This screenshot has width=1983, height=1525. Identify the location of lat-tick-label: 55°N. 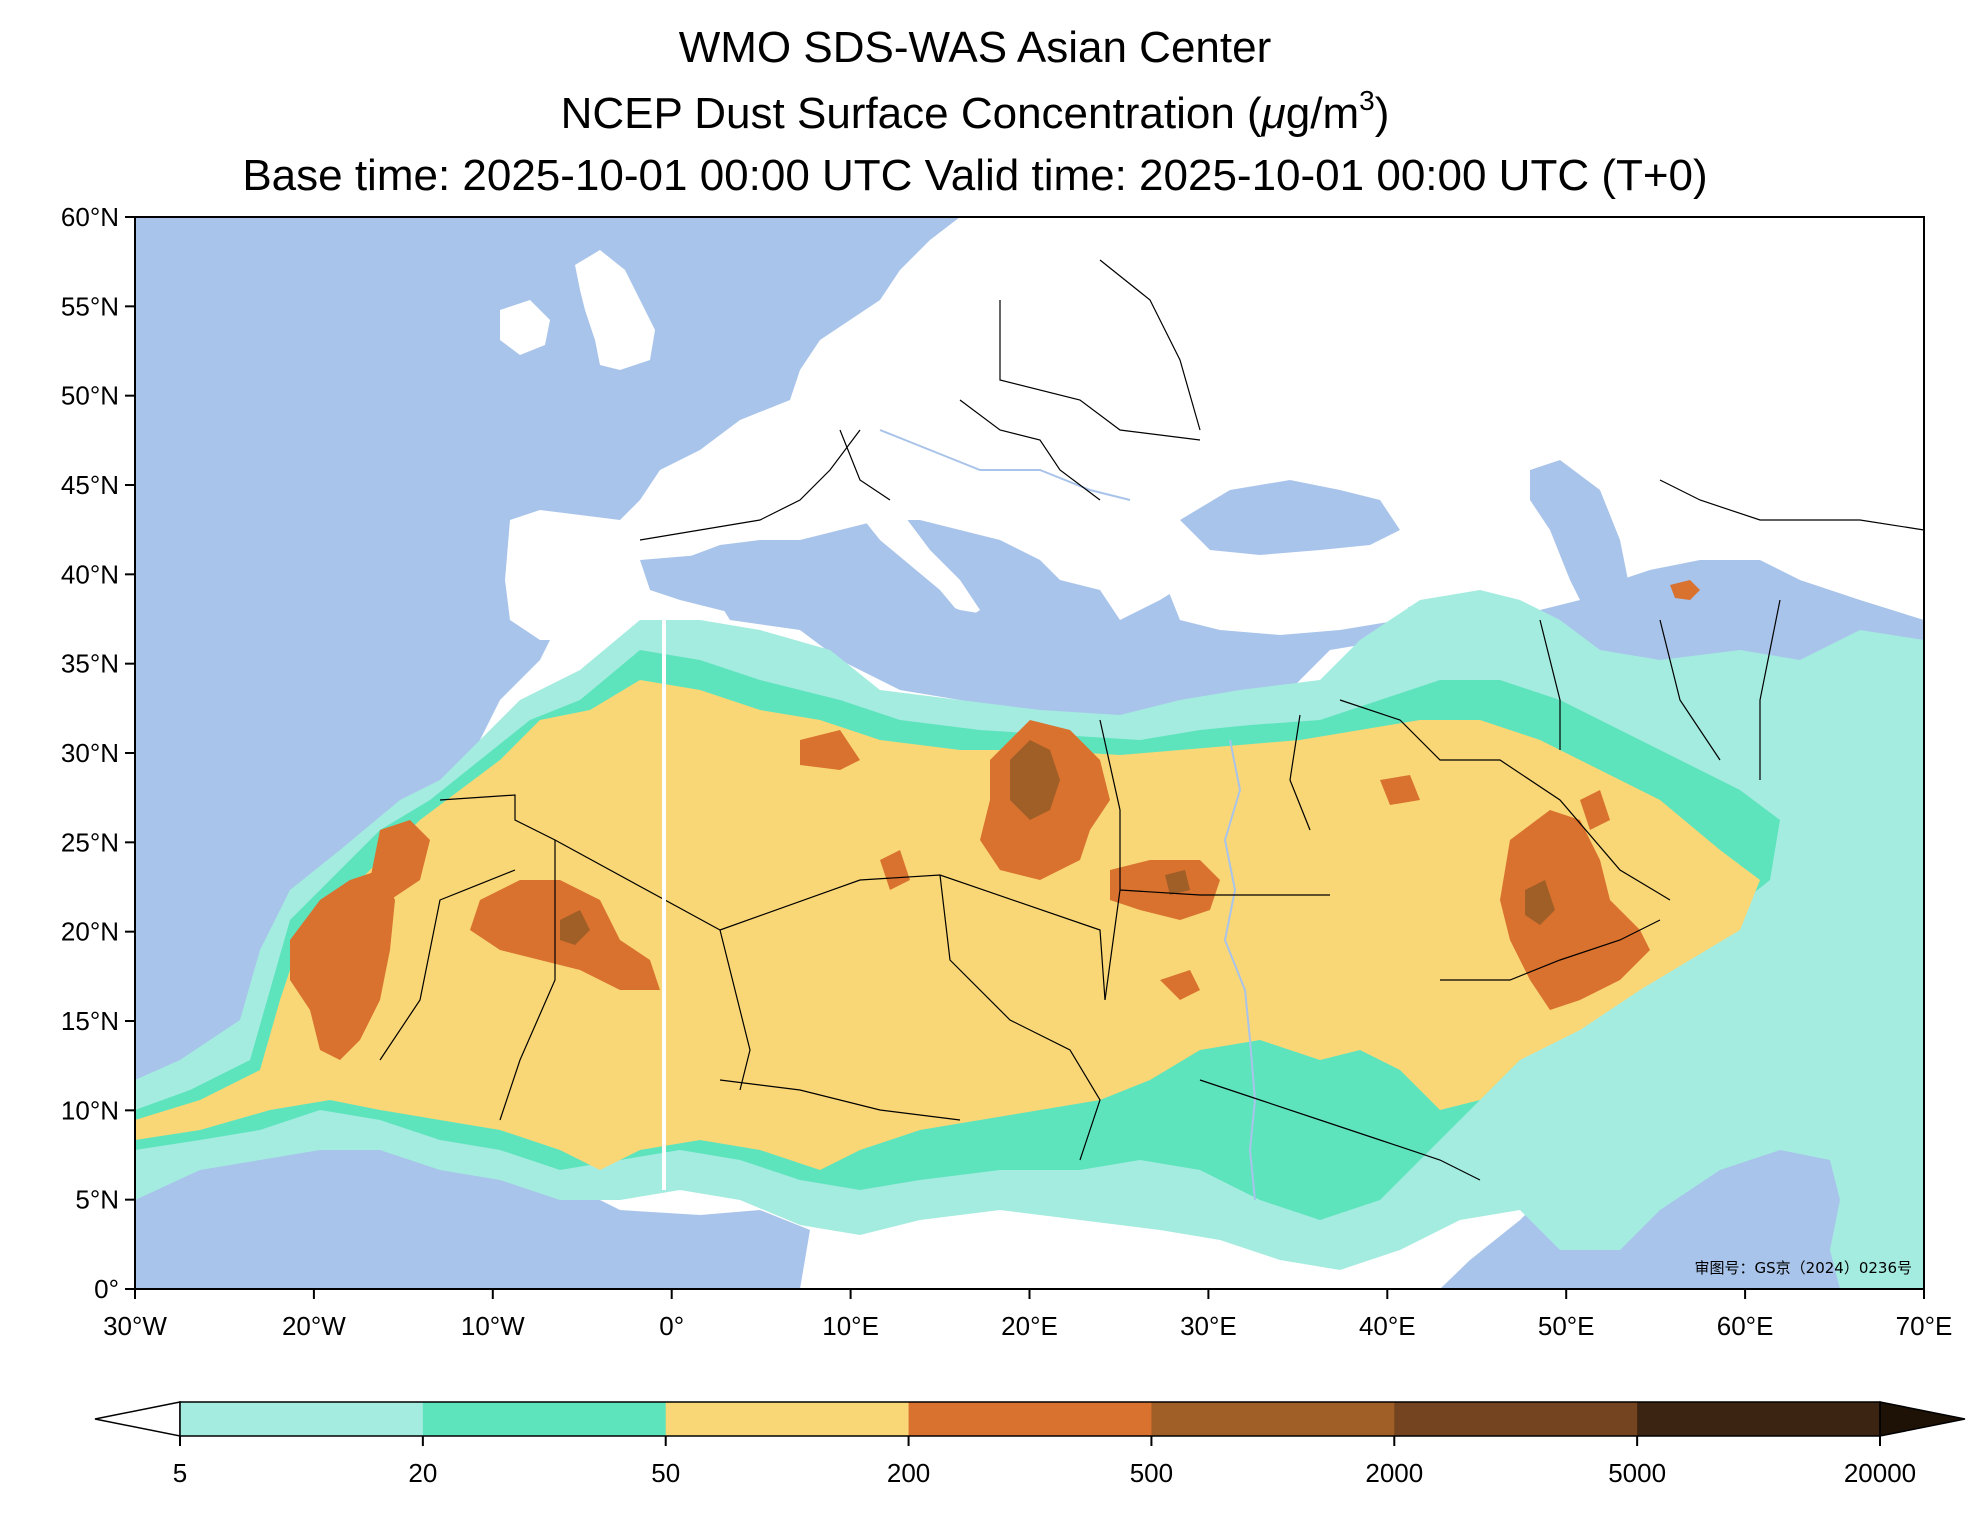
(90, 306).